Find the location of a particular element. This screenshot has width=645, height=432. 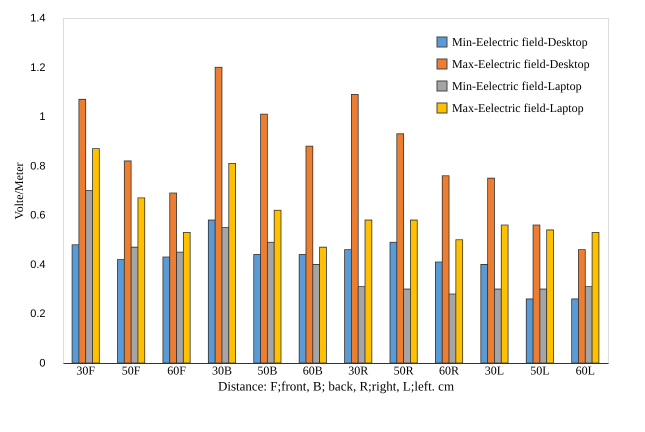

x-tick-label: 30R is located at coordinates (358, 371).